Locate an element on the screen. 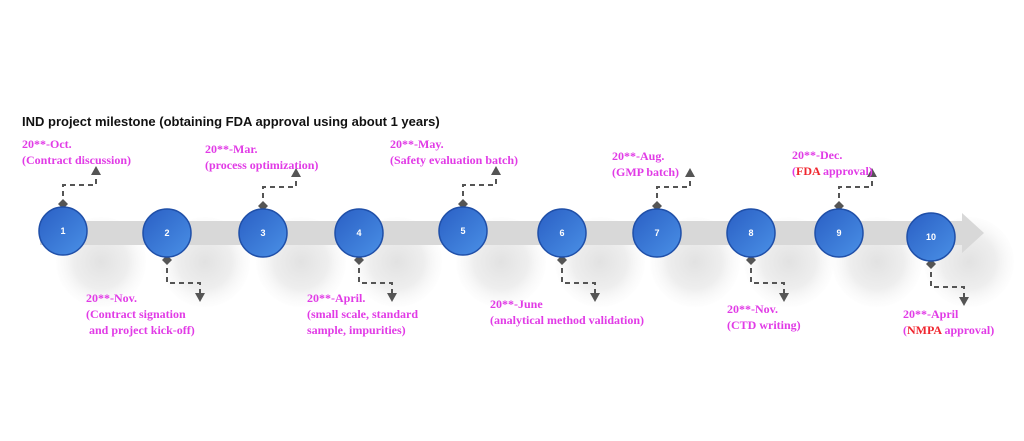 The height and width of the screenshot is (441, 1024). milestone-label: 20**-Dec. (FDA approval) is located at coordinates (832, 163).